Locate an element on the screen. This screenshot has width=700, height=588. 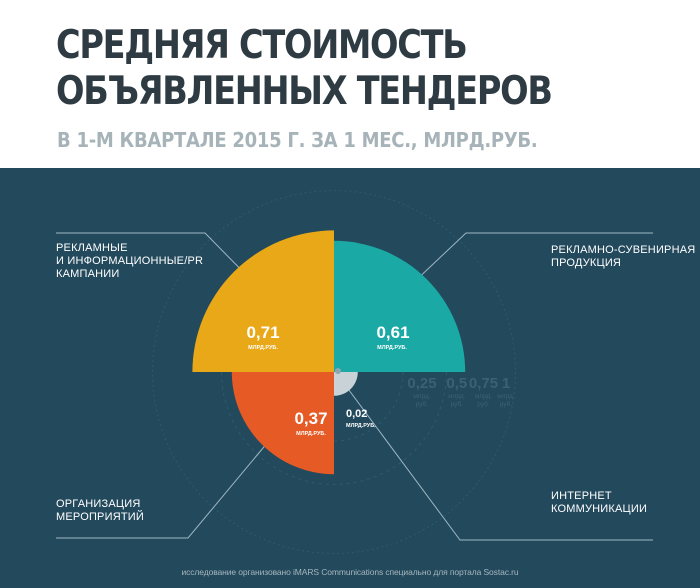
value-label: 0,71 is located at coordinates (262, 332).